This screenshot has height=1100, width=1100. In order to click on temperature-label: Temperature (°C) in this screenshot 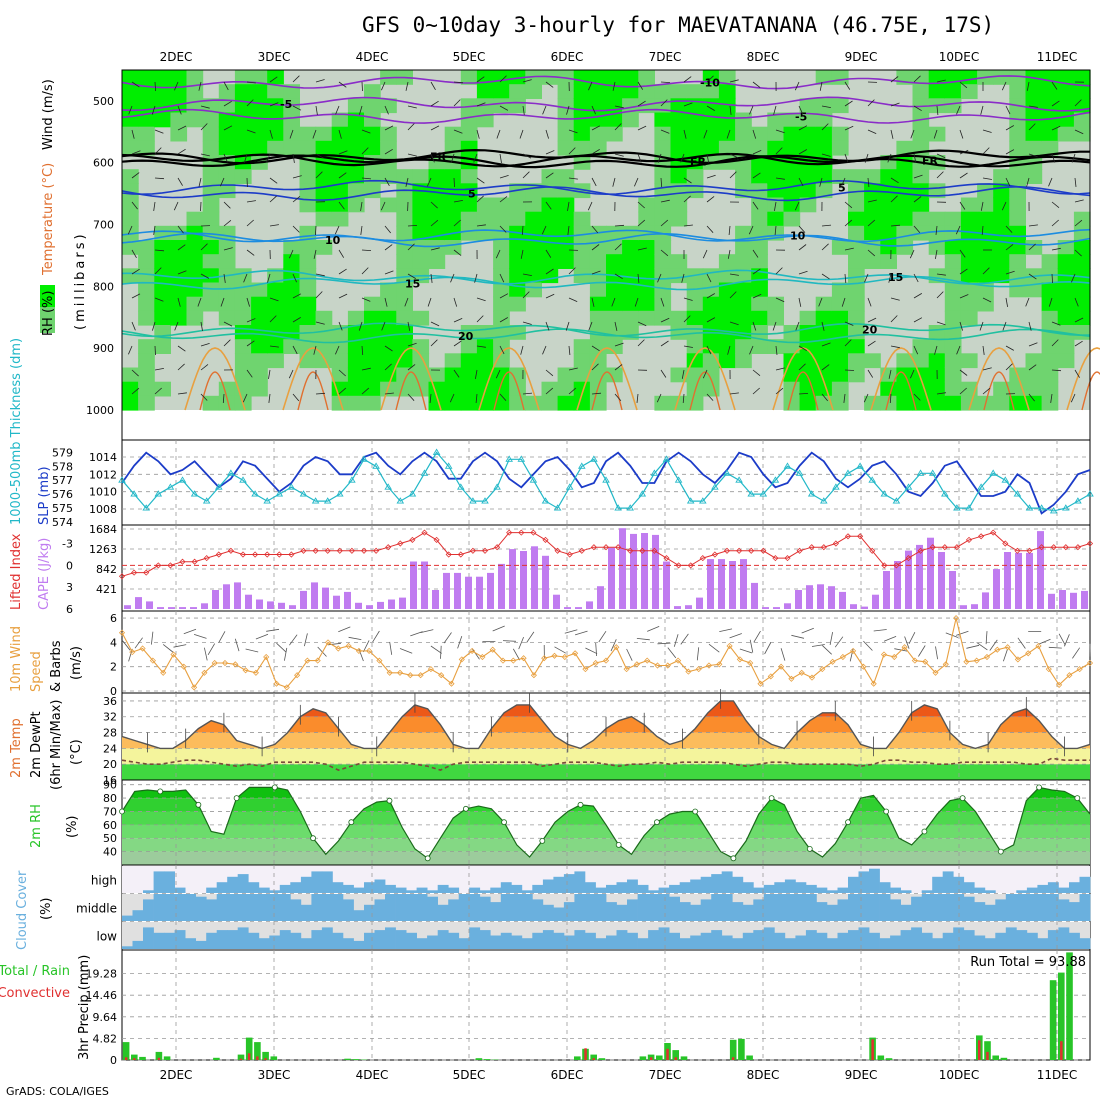, I will do `click(48, 219)`.